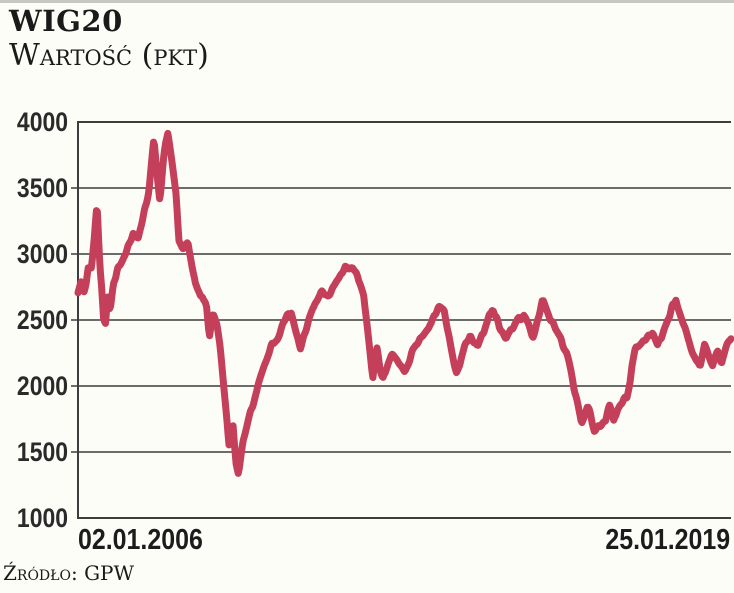  I want to click on x-axis-label-end: 25.01.2019, so click(667, 540).